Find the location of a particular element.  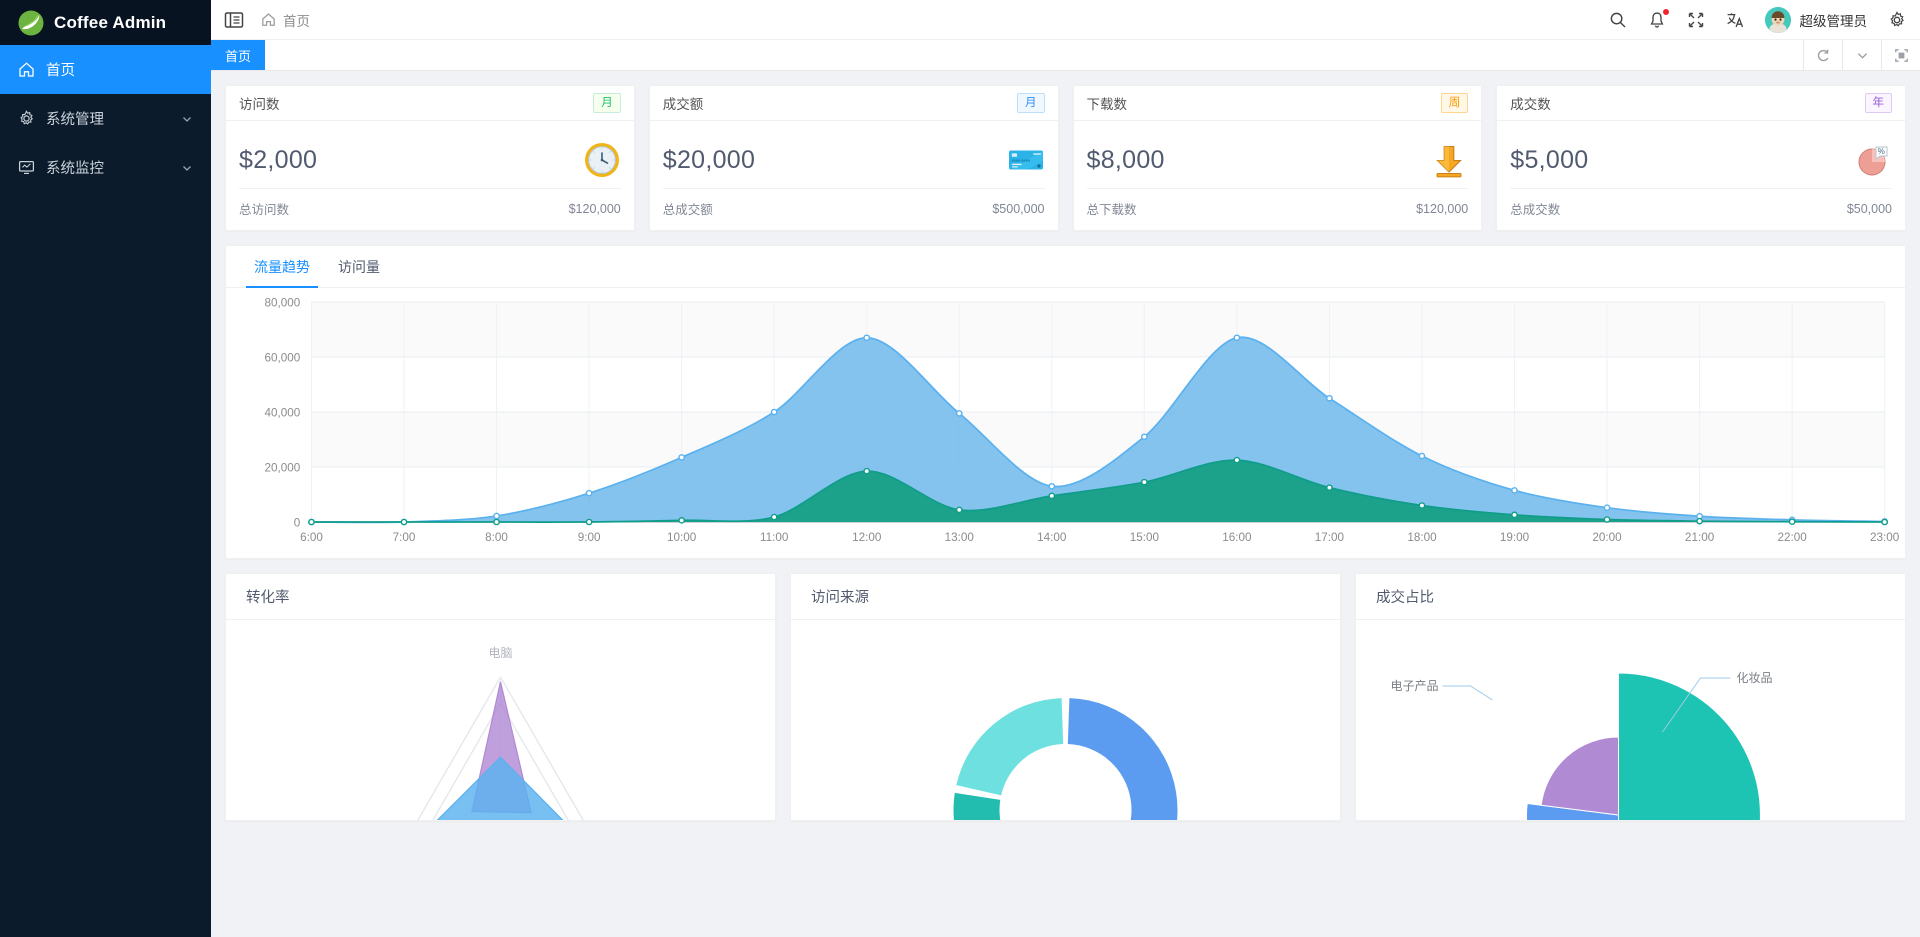

avatar is located at coordinates (1777, 19).